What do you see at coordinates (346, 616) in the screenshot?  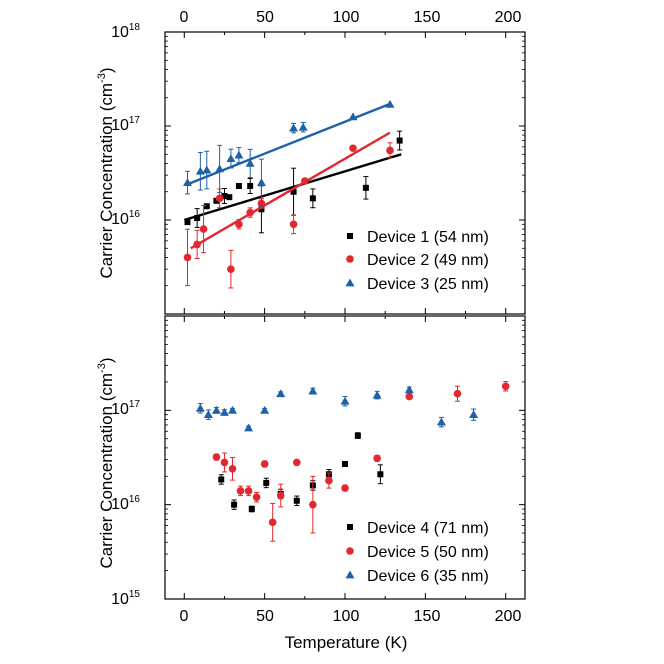 I see `bottom-x-tick-label: 100` at bounding box center [346, 616].